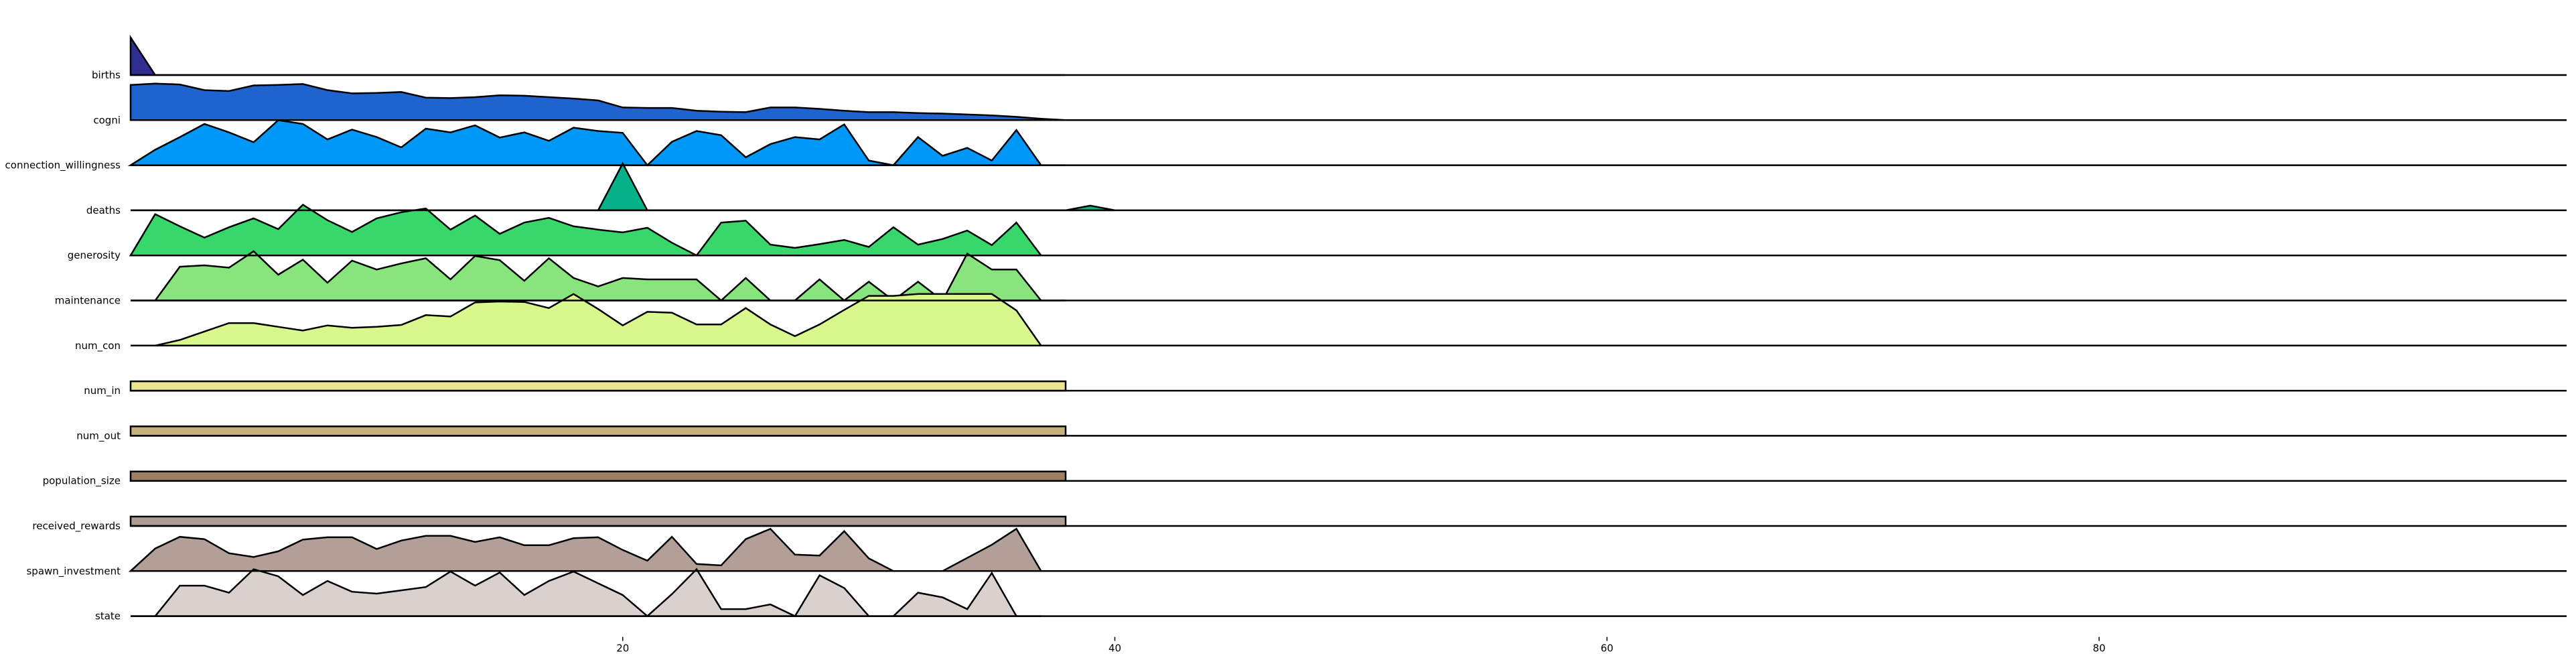  What do you see at coordinates (76, 527) in the screenshot?
I see `row-label-received_rewards: received_rewards` at bounding box center [76, 527].